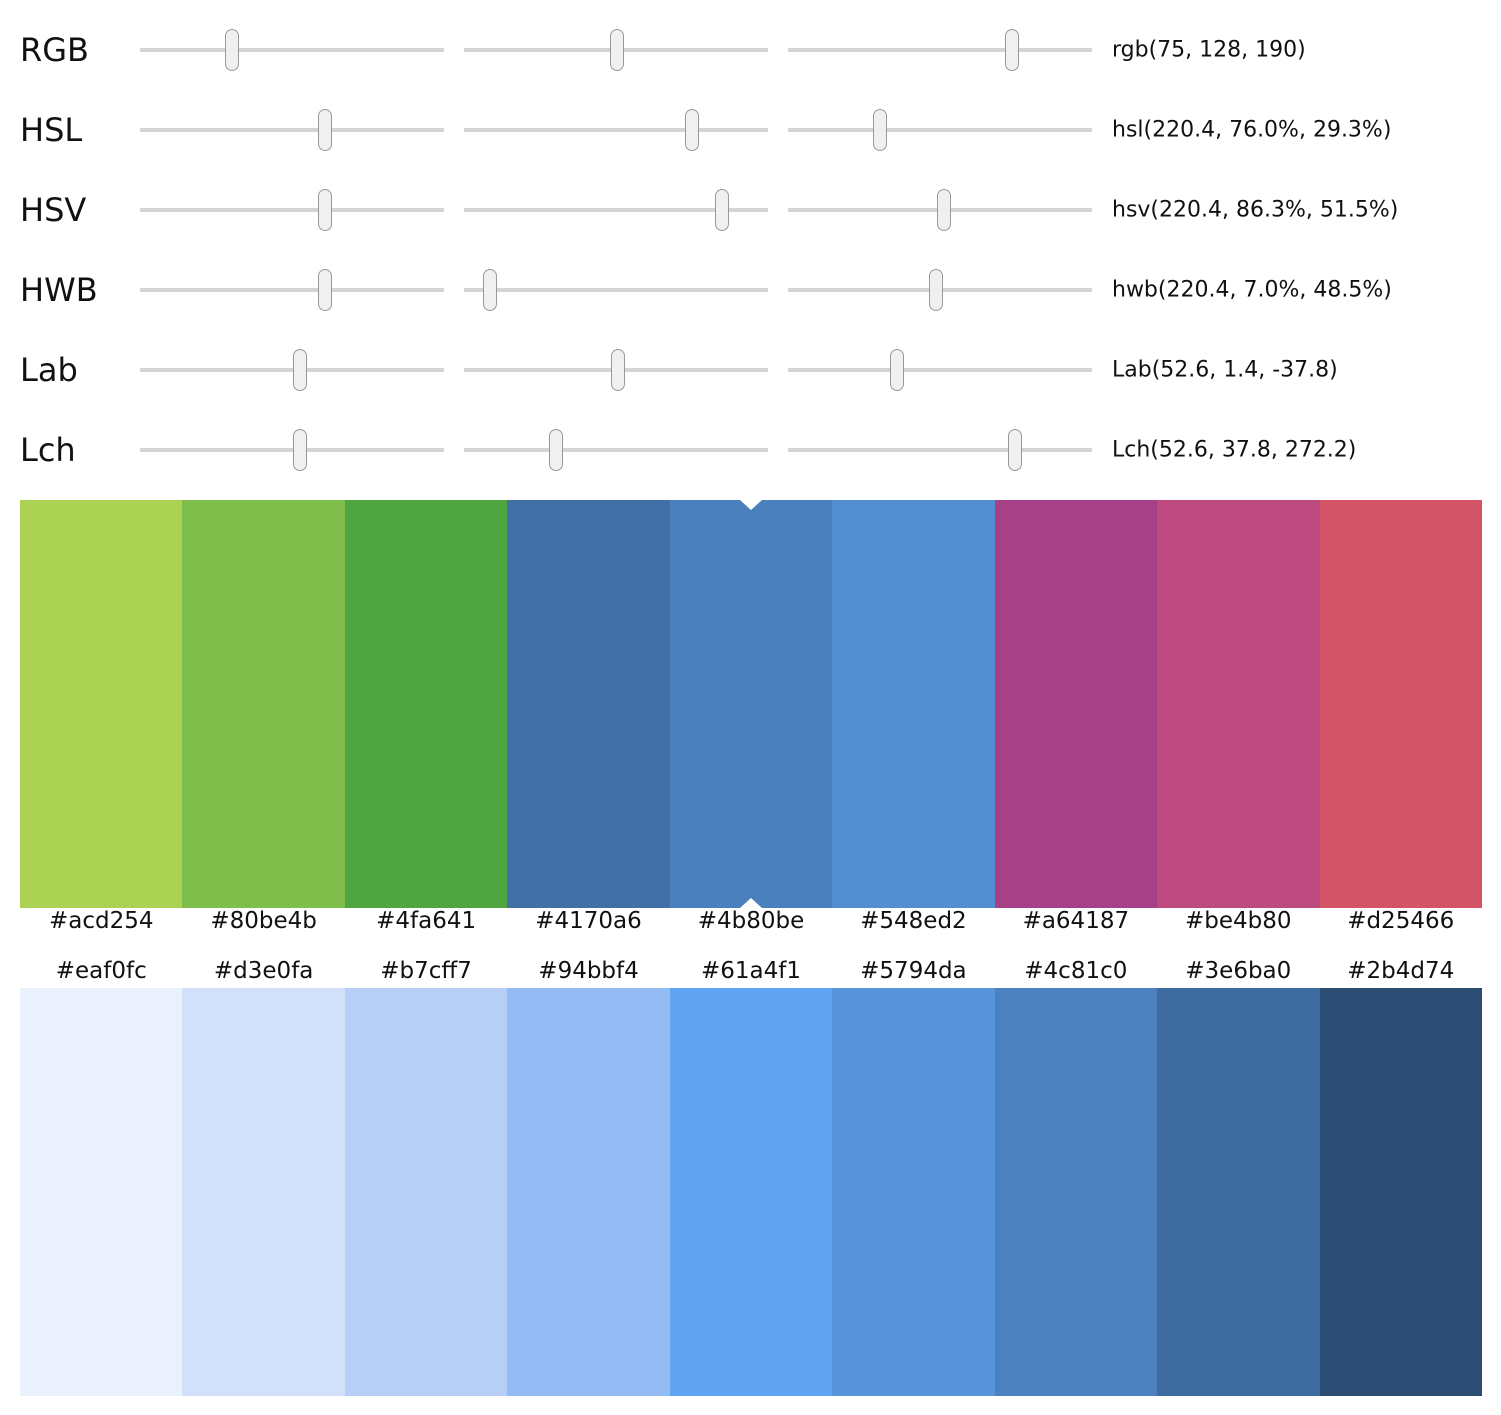 This screenshot has width=1501, height=1415. What do you see at coordinates (263, 971) in the screenshot?
I see `hex-label: #d3e0fa` at bounding box center [263, 971].